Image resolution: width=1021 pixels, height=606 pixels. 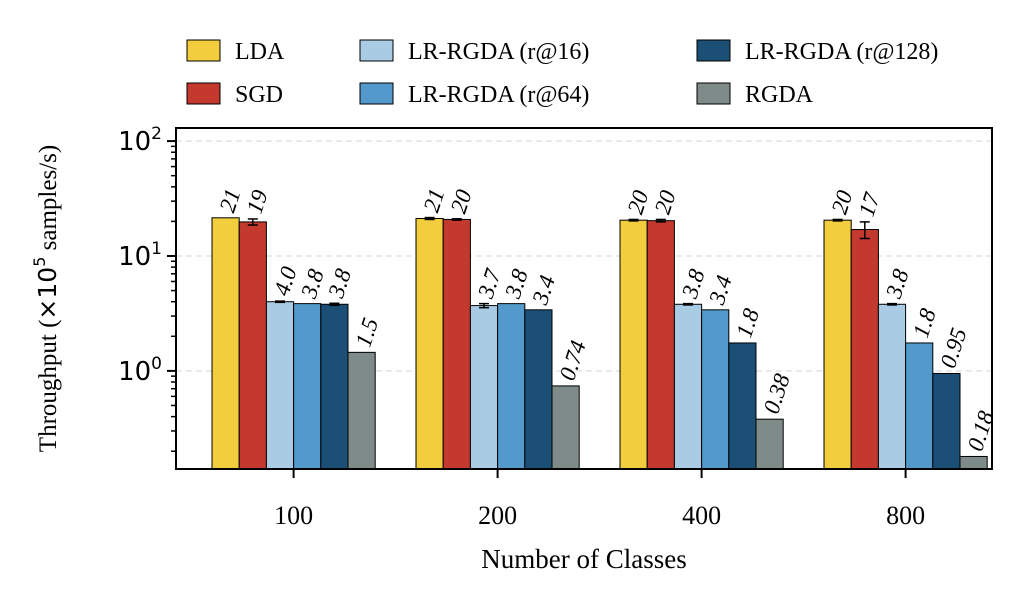 I want to click on x-tick-label: 800, so click(x=905, y=515).